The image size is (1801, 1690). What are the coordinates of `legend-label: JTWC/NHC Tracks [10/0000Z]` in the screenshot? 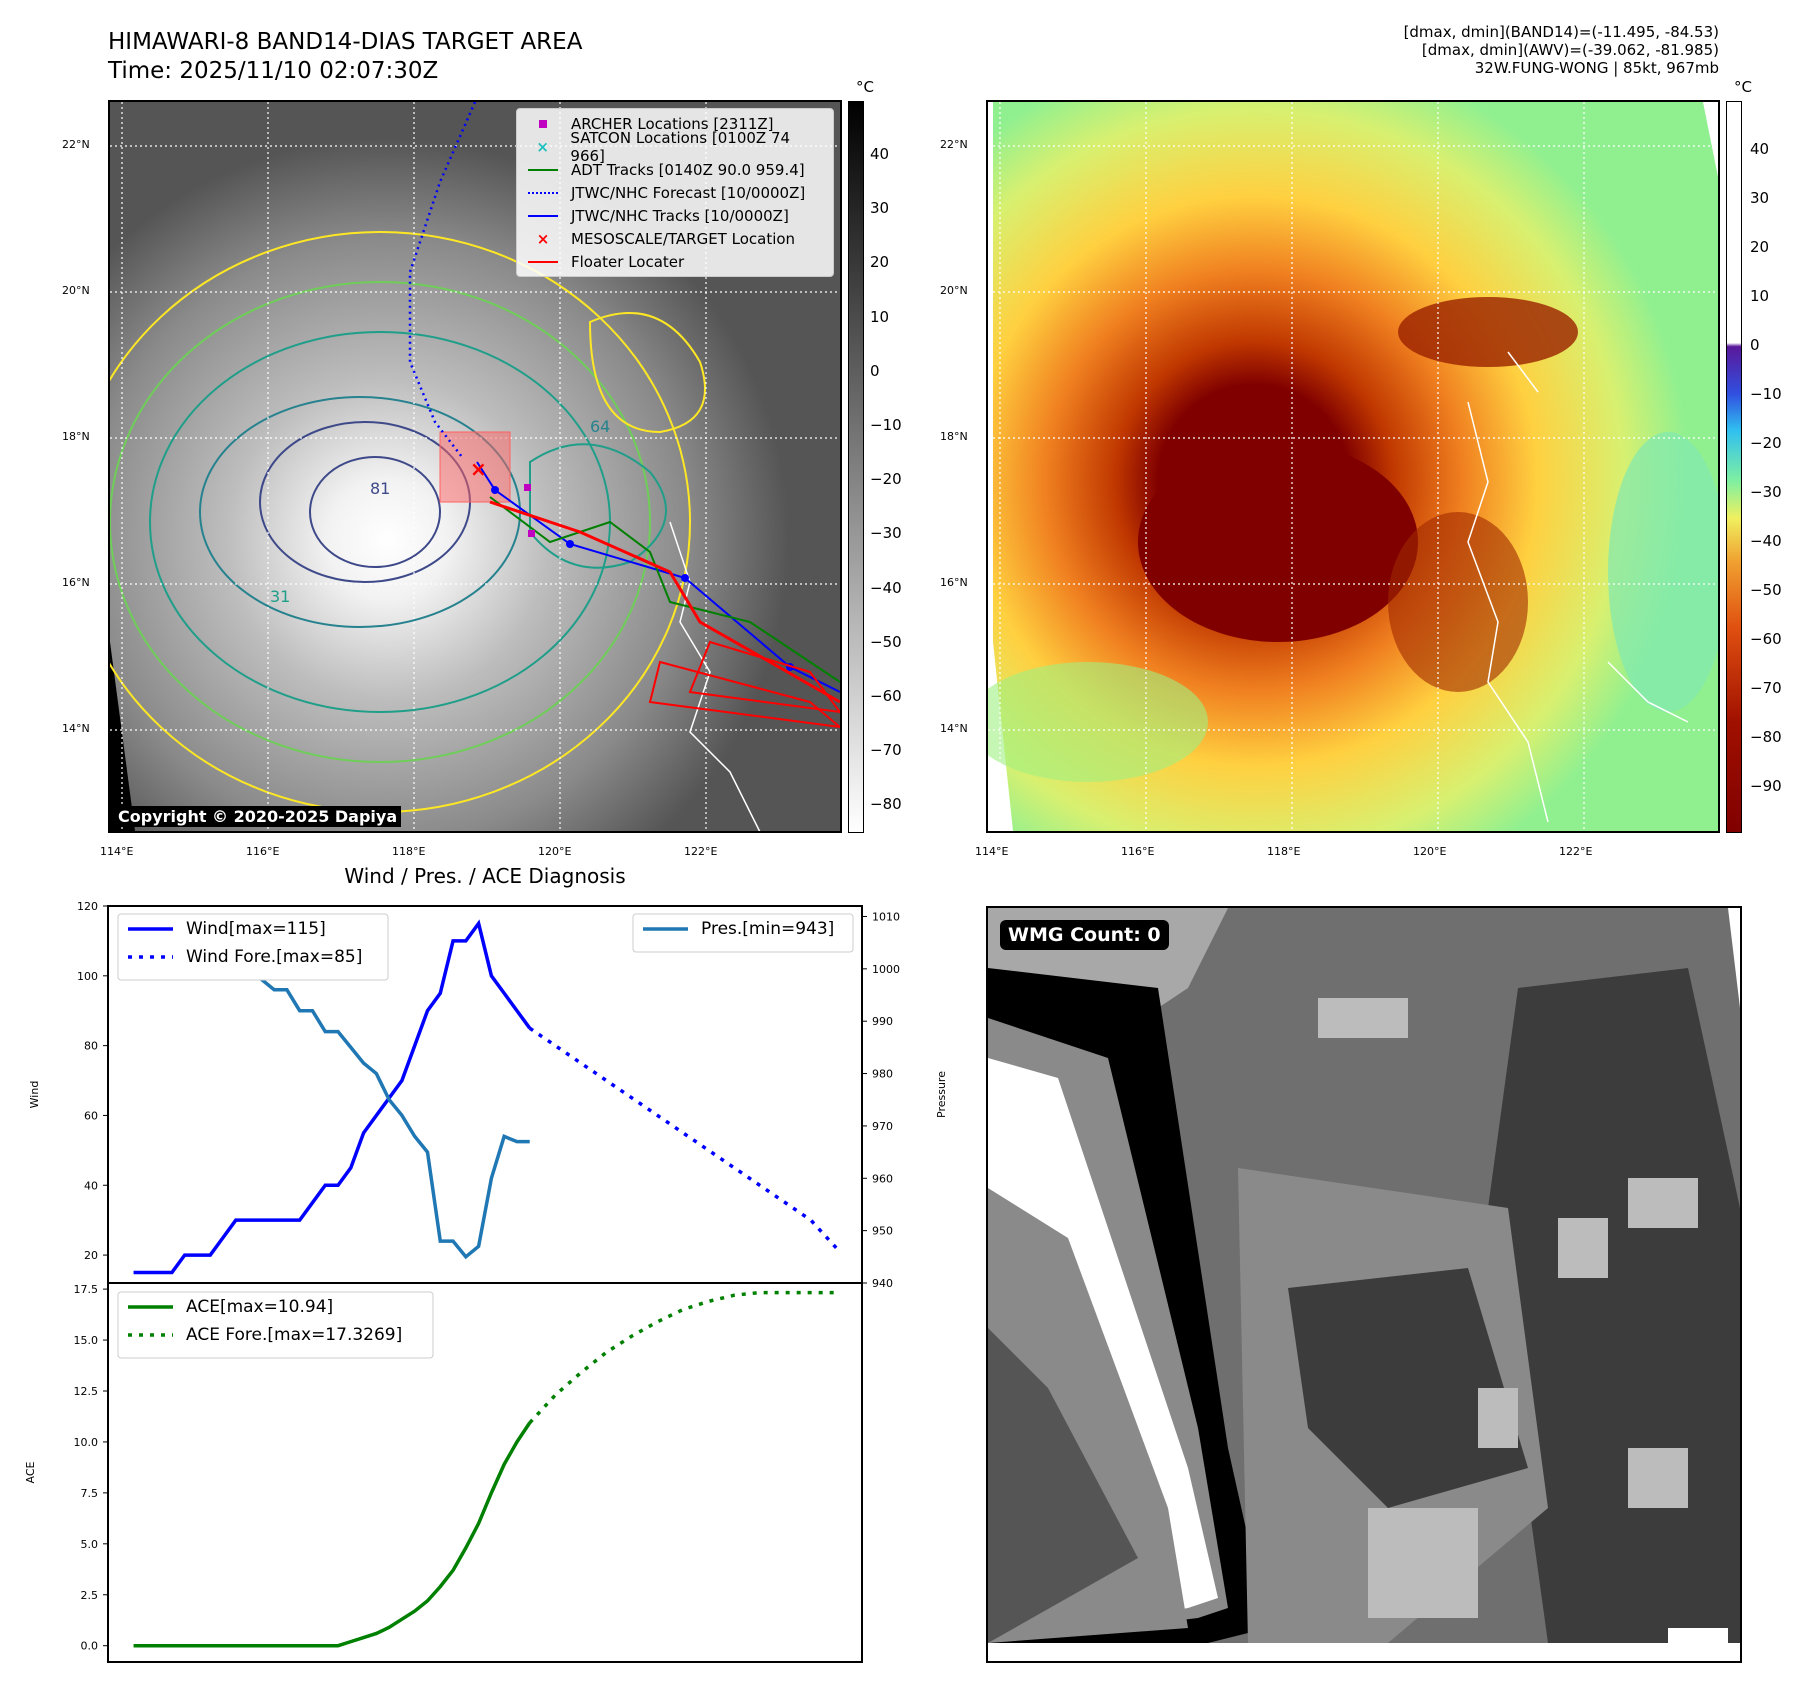 It's located at (680, 215).